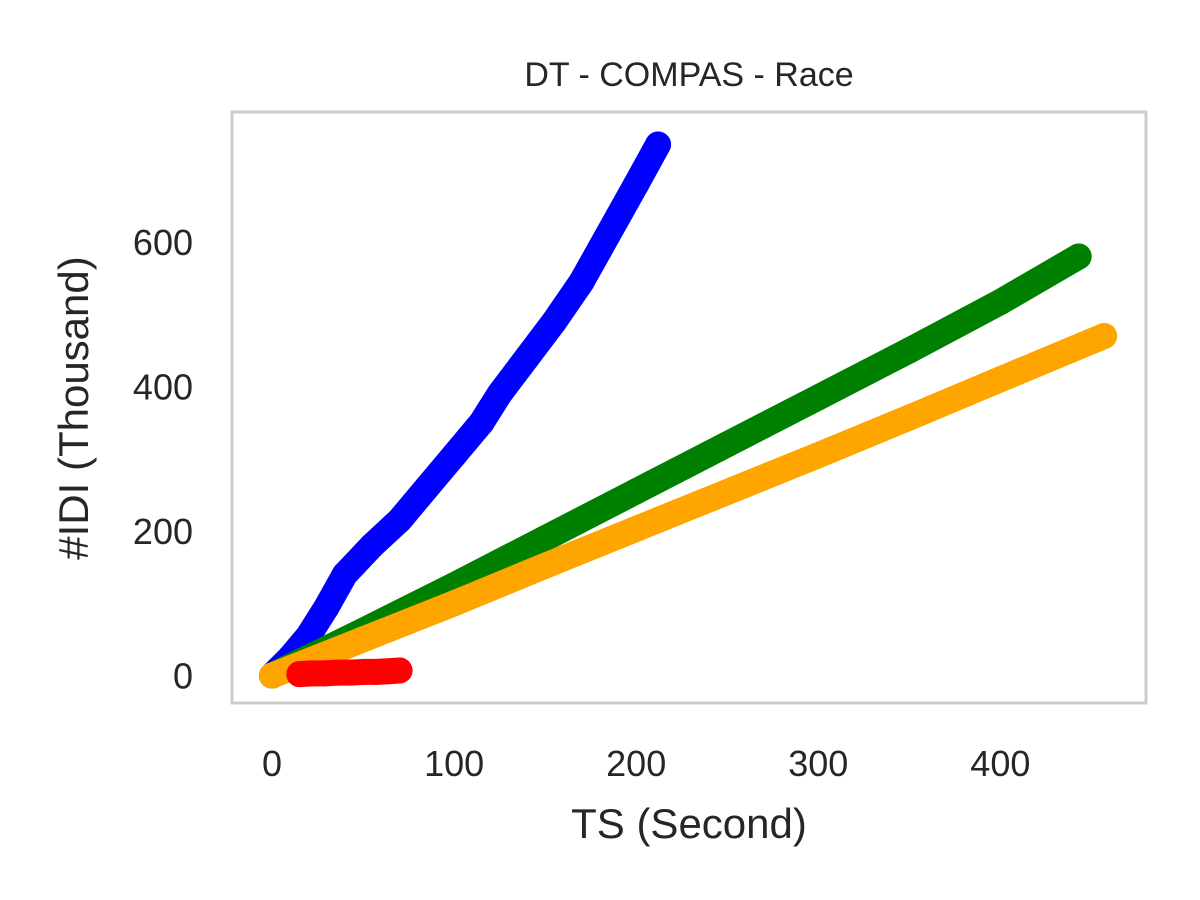 The image size is (1200, 900). Describe the element at coordinates (163, 531) in the screenshot. I see `y-tick-label: 200` at that location.